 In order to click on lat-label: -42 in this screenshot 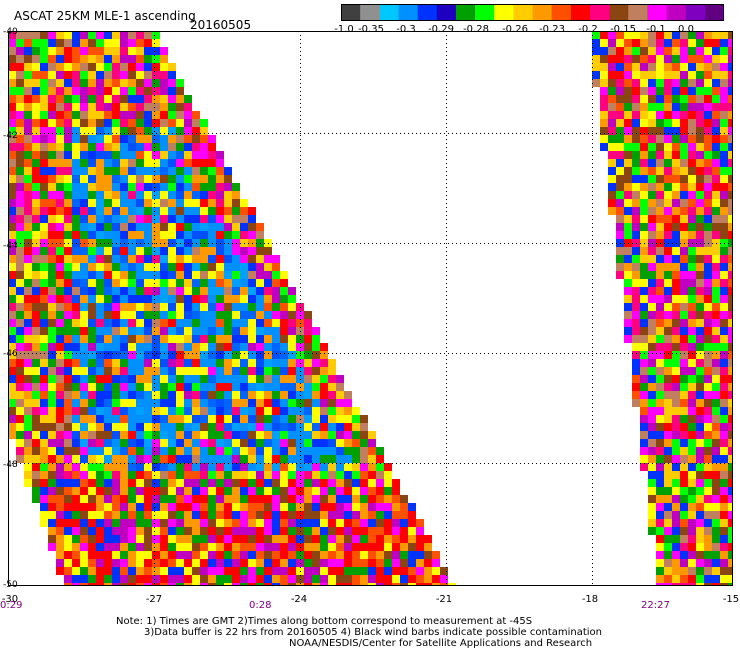, I will do `click(10, 136)`.